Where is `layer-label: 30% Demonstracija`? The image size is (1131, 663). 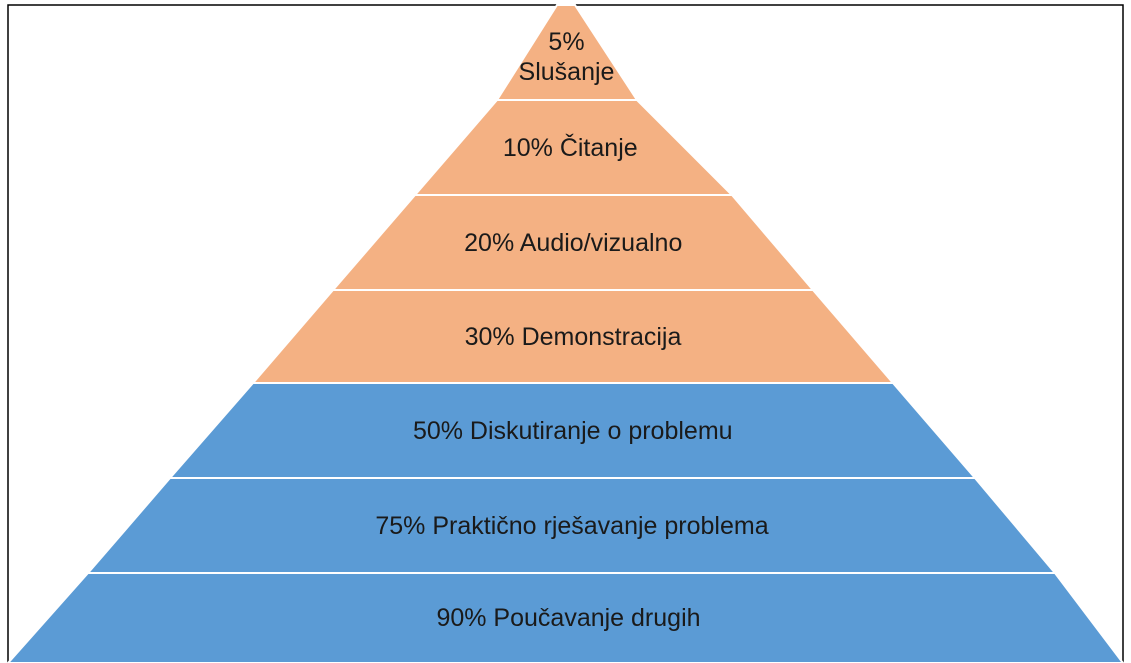 layer-label: 30% Demonstracija is located at coordinates (573, 336).